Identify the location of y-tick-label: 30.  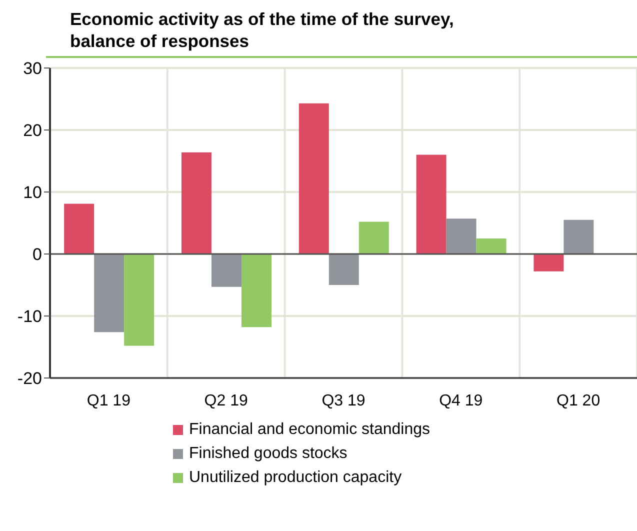
(32, 68).